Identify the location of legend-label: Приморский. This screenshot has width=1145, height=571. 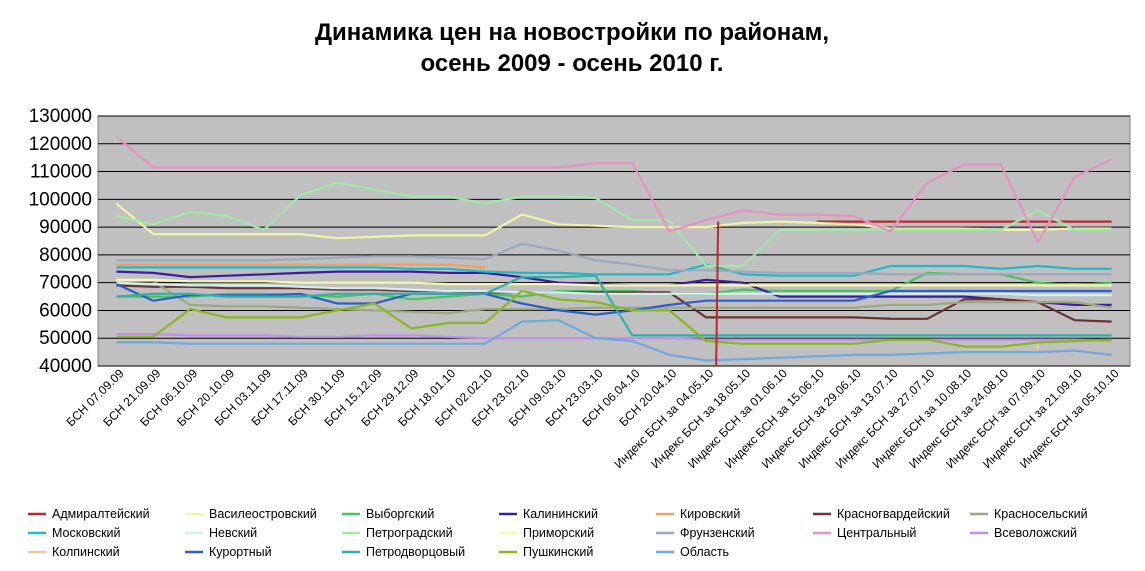
(558, 533).